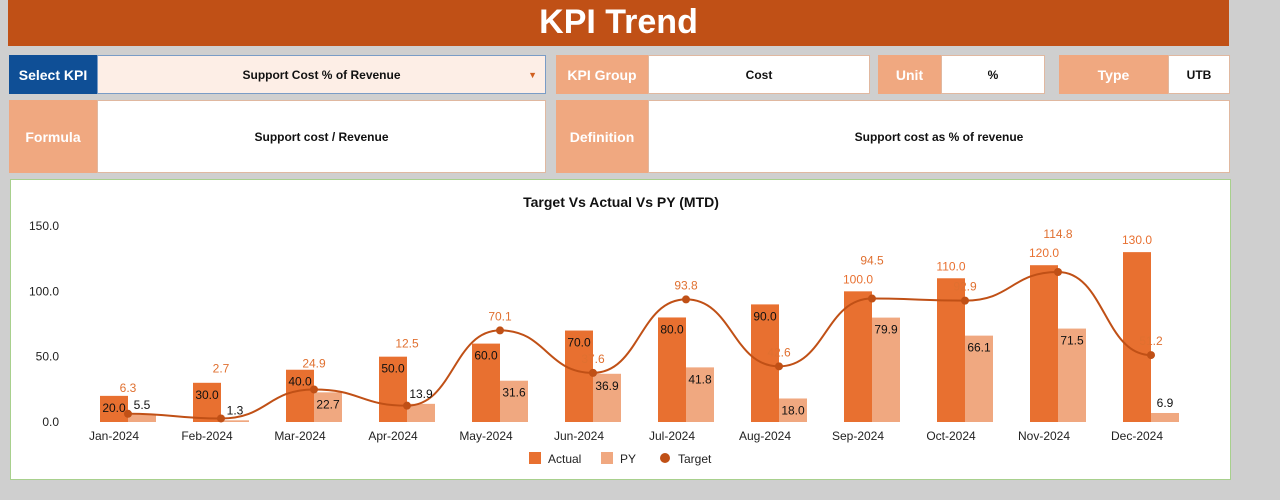 Image resolution: width=1280 pixels, height=500 pixels. Describe the element at coordinates (686, 285) in the screenshot. I see `target-data-label: 93.8` at that location.